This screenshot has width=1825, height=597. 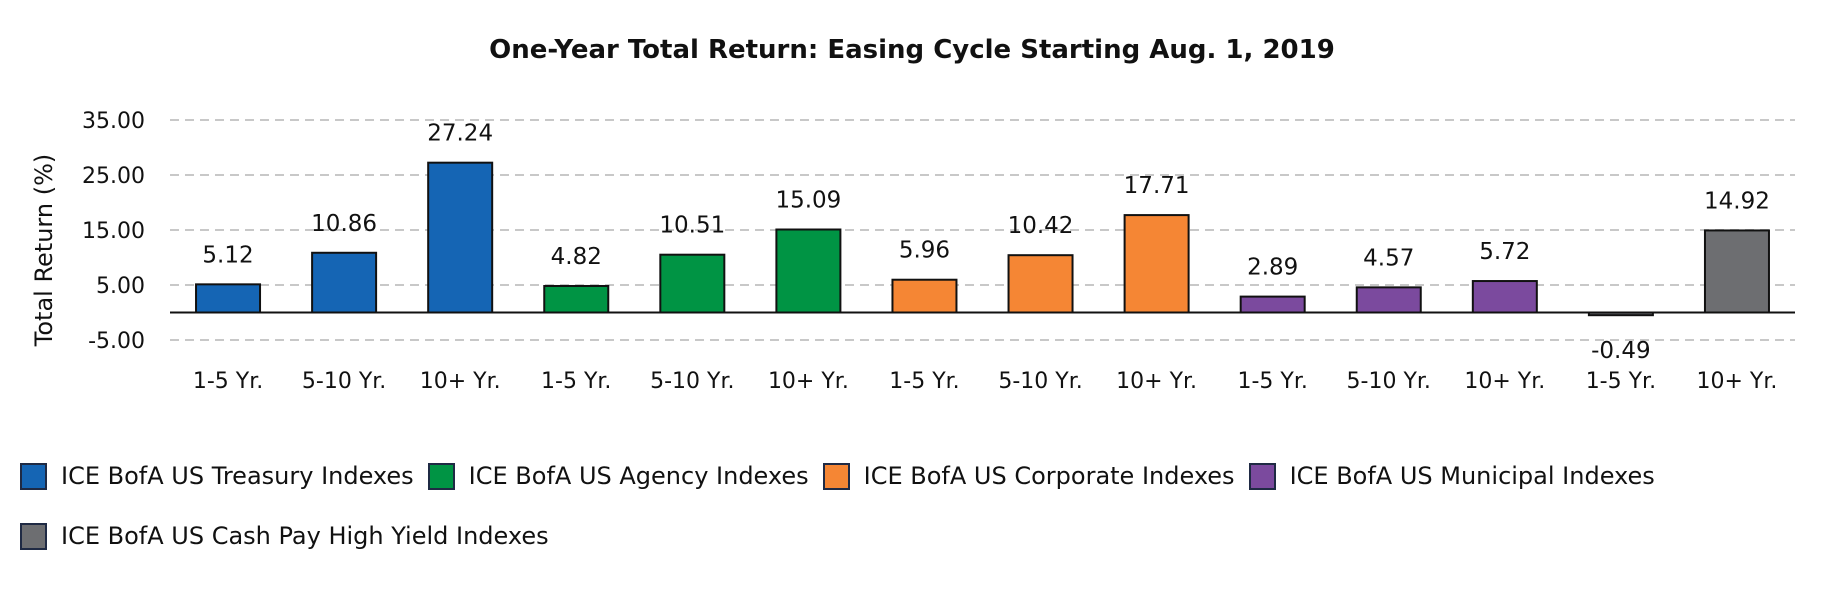 I want to click on data-label: 4.57, so click(x=1388, y=258).